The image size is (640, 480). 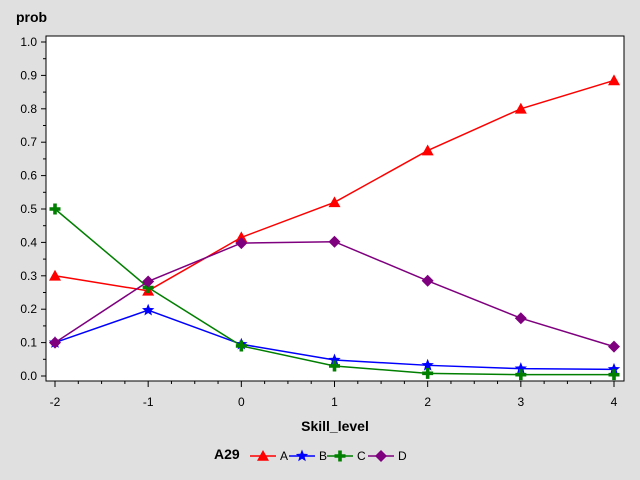 I want to click on legend-entry-D: D, so click(x=387, y=456).